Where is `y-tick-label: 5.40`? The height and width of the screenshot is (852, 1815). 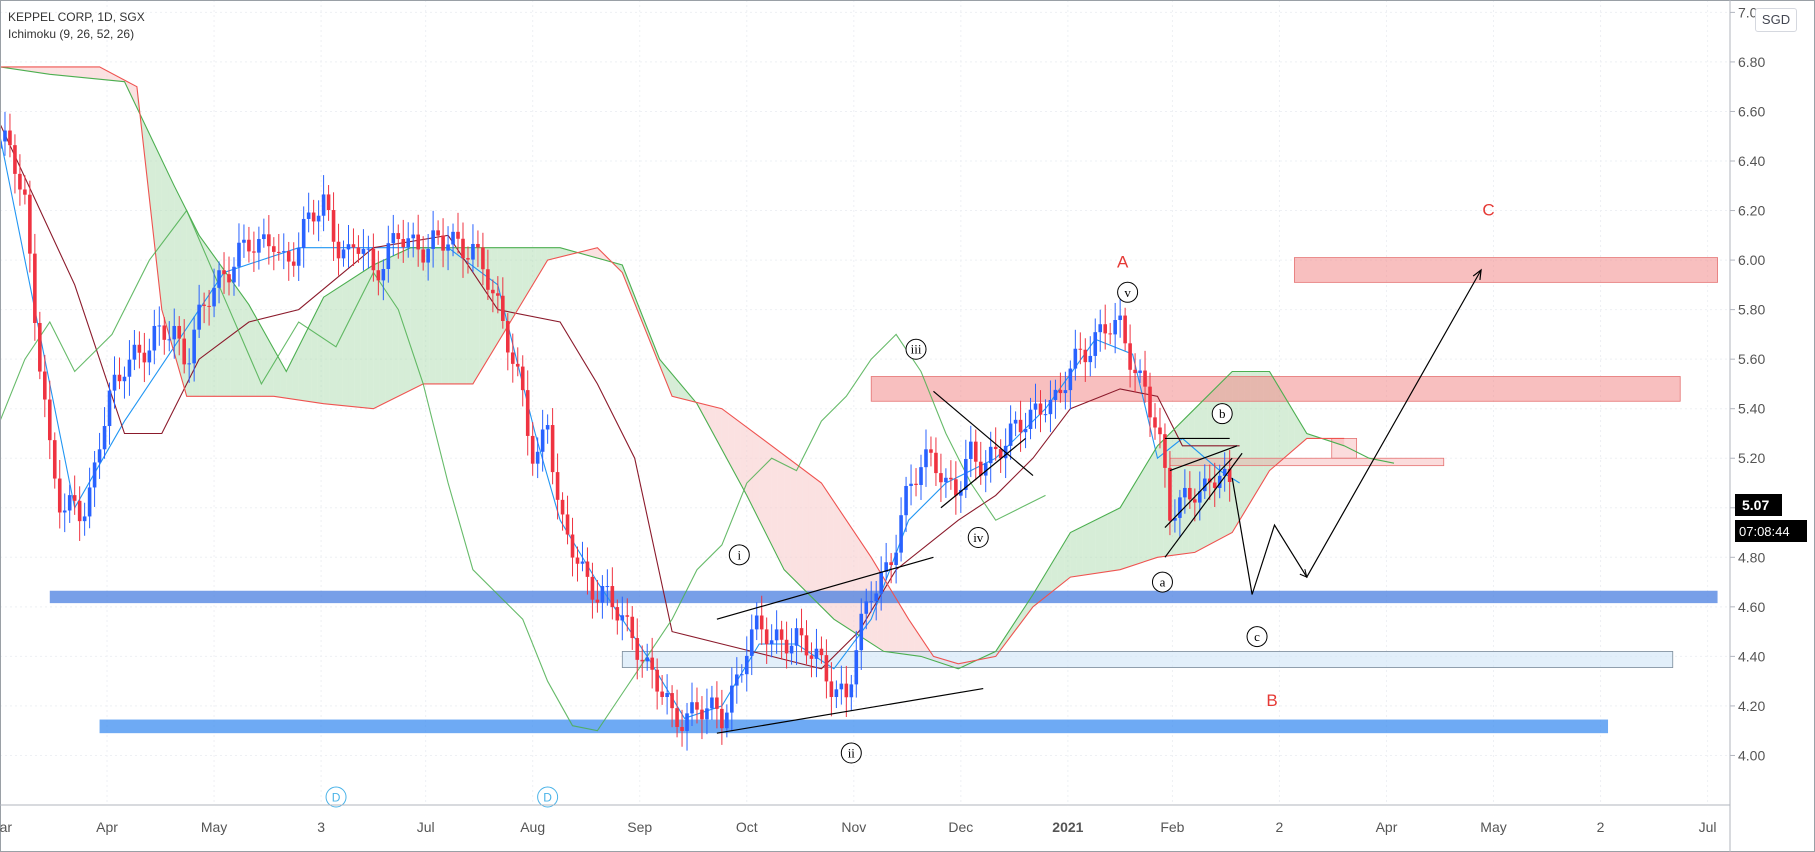
y-tick-label: 5.40 is located at coordinates (1751, 409).